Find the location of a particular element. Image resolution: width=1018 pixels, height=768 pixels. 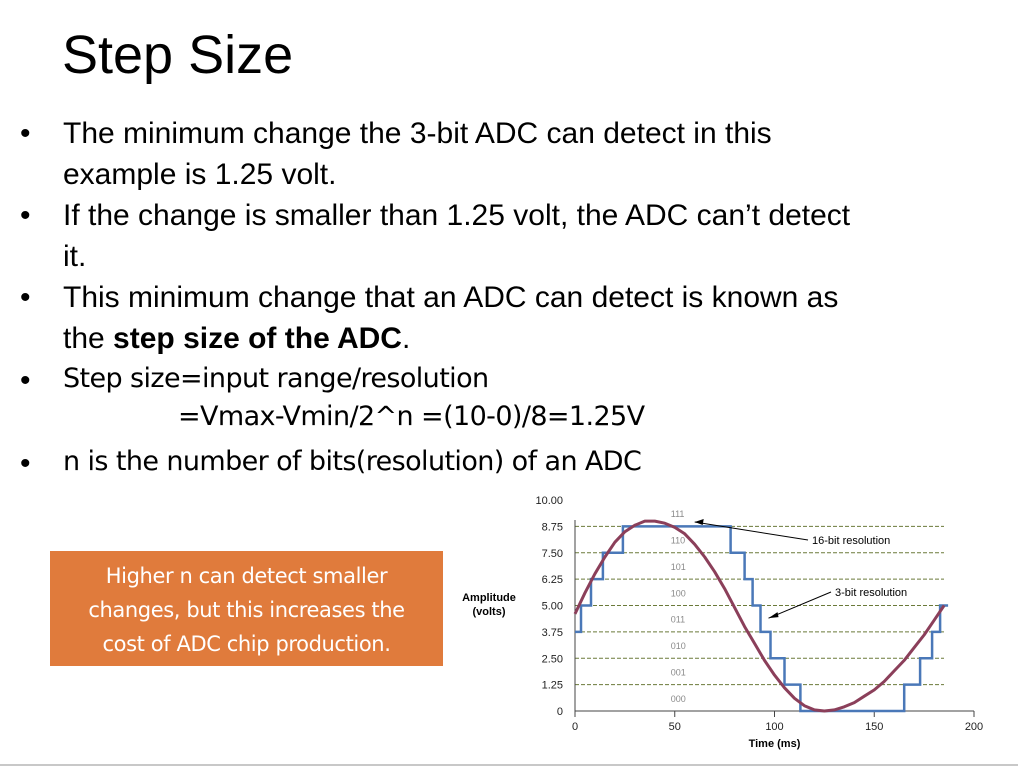

slide-title: Step Size is located at coordinates (178, 55).